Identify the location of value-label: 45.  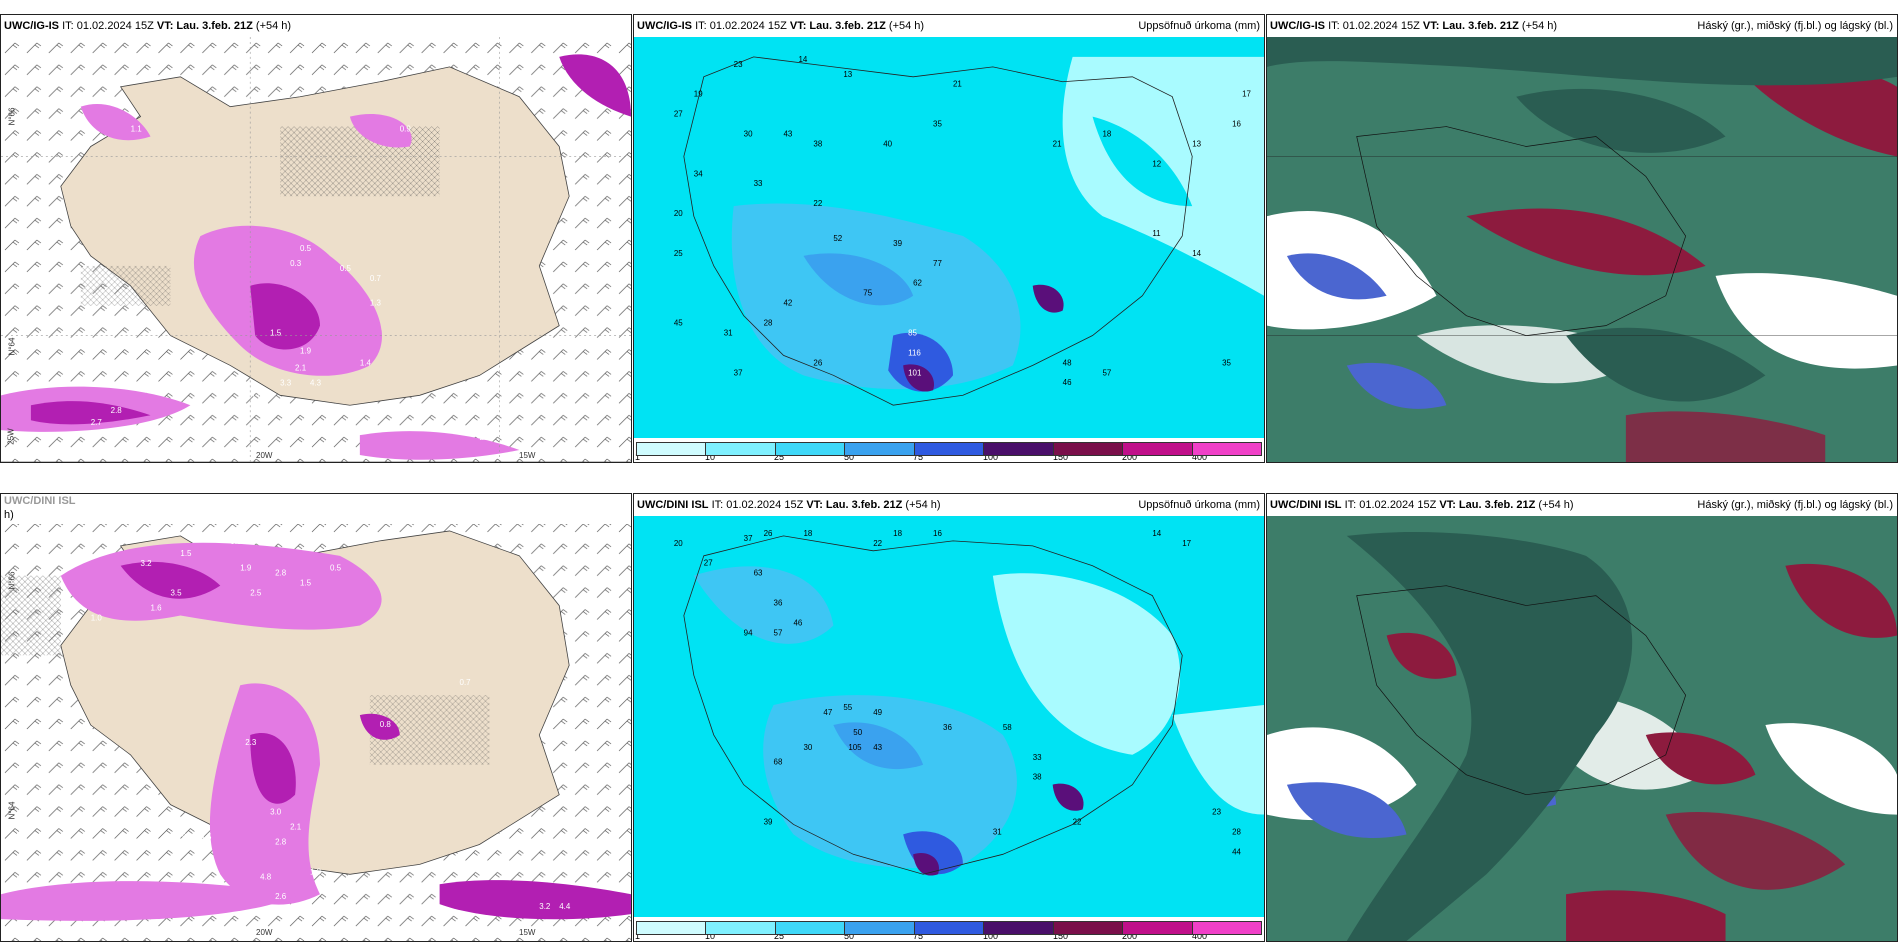
(678, 323).